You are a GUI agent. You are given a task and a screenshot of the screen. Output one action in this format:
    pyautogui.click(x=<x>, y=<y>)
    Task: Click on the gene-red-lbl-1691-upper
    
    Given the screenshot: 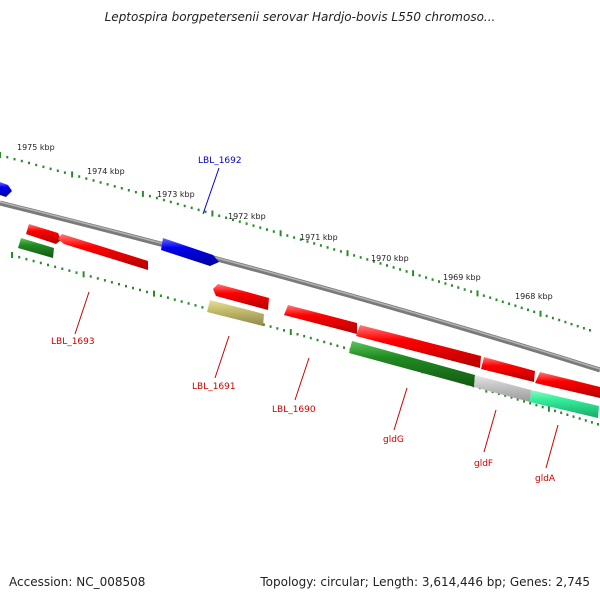 What is the action you would take?
    pyautogui.click(x=241, y=297)
    